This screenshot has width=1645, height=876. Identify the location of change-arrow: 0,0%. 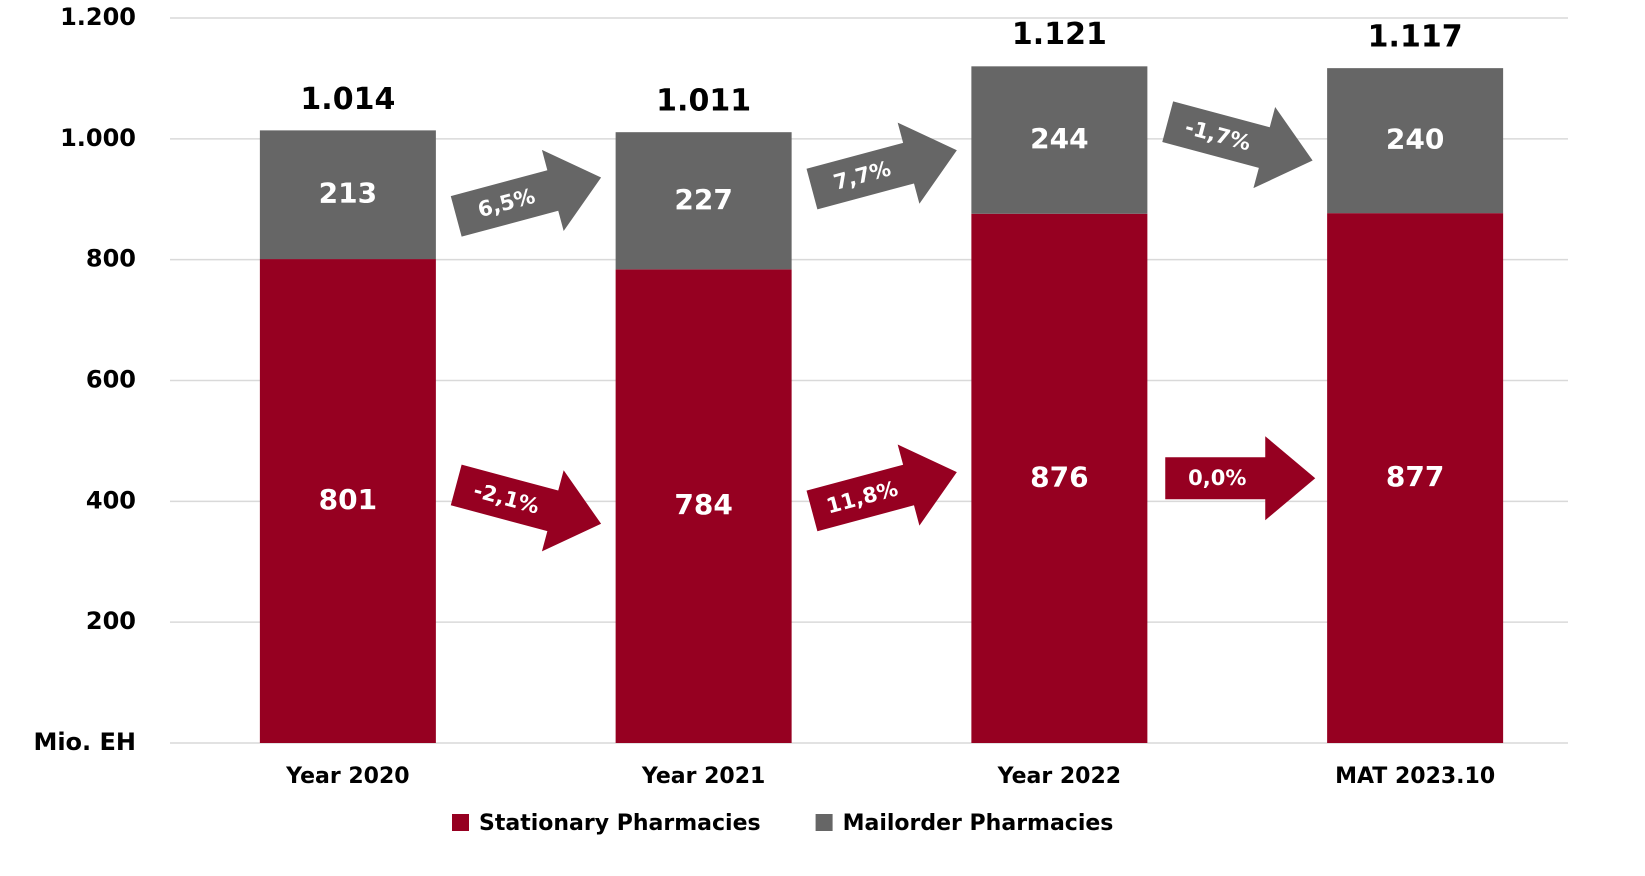
(1240, 478).